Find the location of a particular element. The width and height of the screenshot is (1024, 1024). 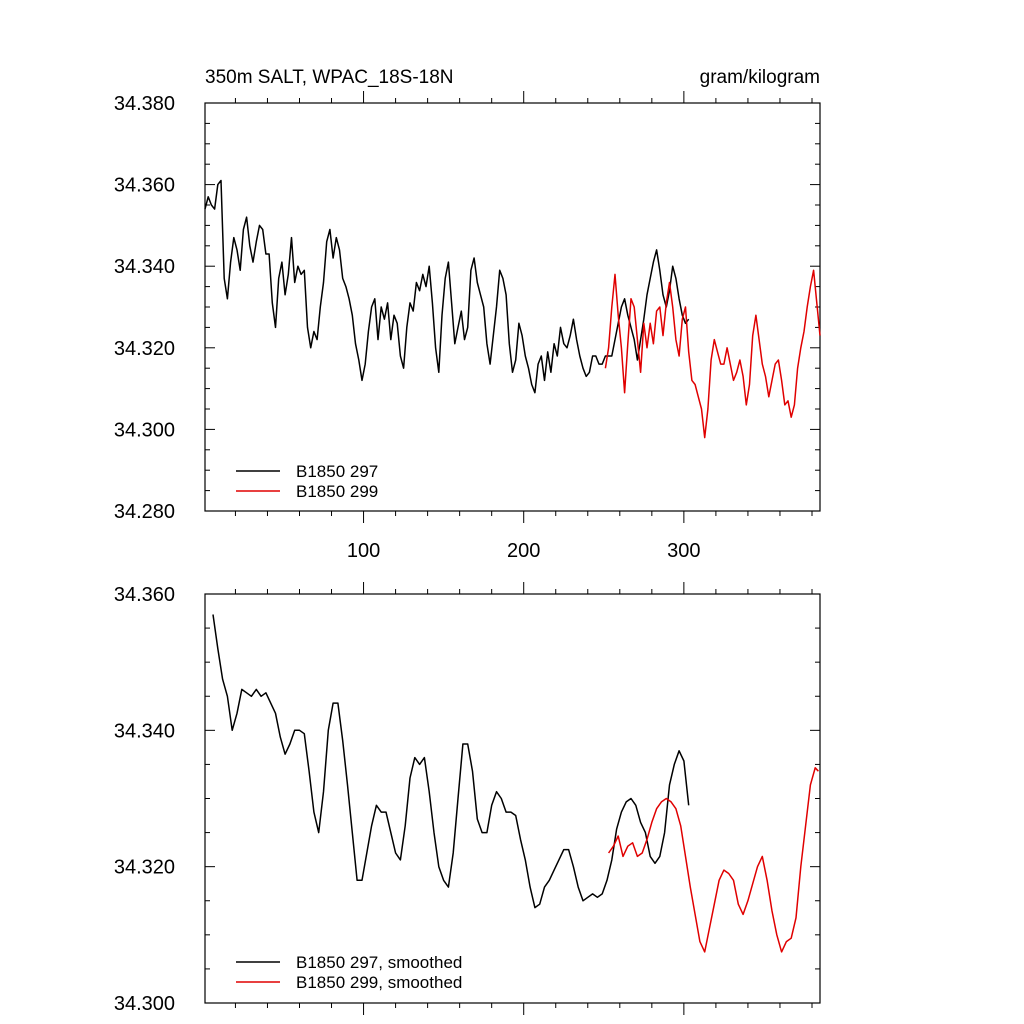

bottom-legend-label-2: B1850 299, smoothed is located at coordinates (379, 982).